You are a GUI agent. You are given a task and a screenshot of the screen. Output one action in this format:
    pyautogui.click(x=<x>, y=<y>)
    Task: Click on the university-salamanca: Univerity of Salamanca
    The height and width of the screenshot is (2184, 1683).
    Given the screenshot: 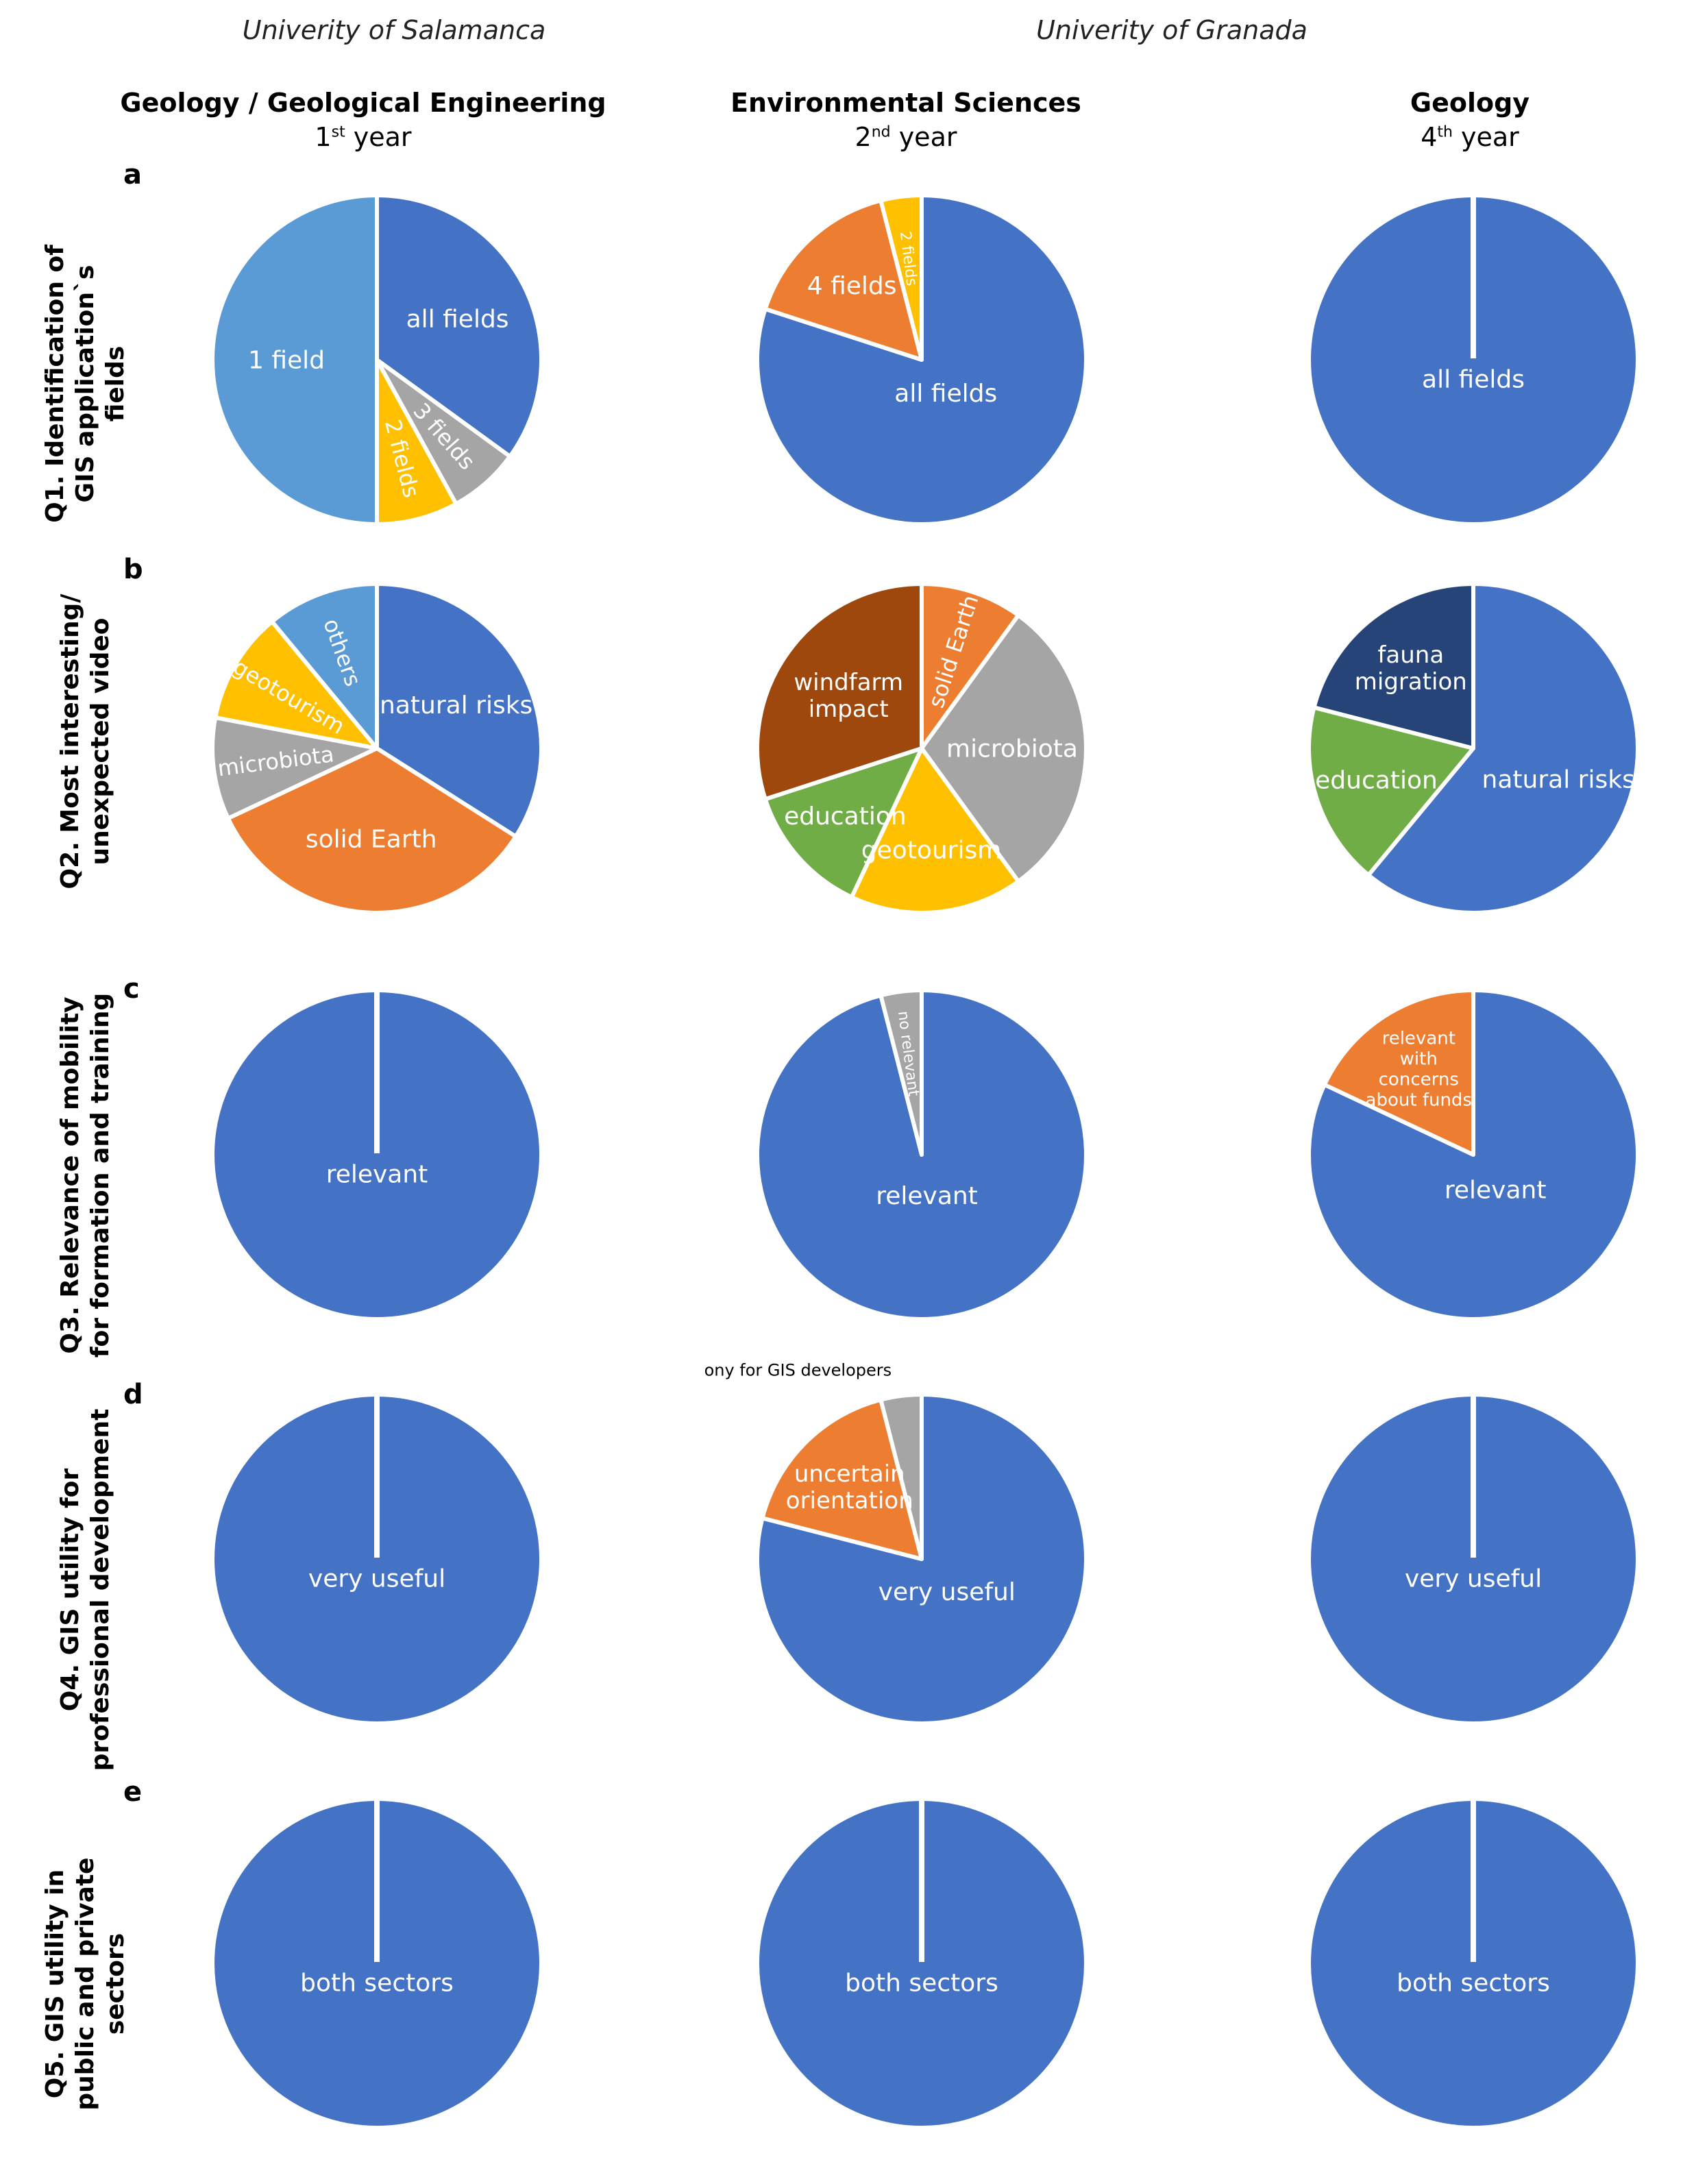 What is the action you would take?
    pyautogui.click(x=394, y=30)
    